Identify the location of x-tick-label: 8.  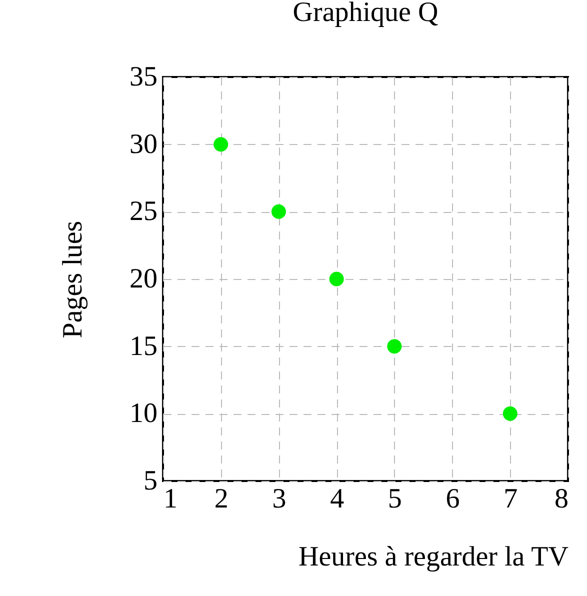
(561, 499).